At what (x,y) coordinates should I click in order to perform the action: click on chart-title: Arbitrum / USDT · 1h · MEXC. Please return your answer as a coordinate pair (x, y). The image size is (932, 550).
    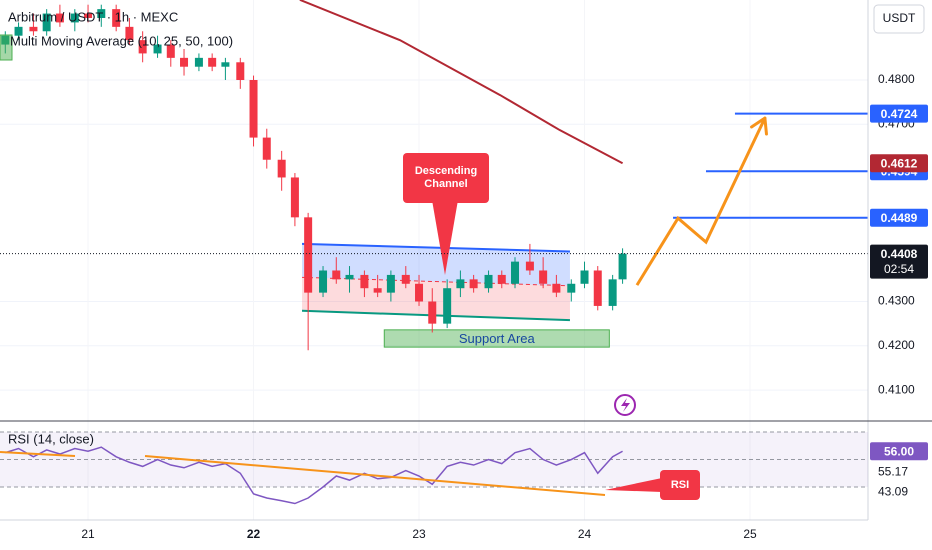
    Looking at the image, I should click on (93, 16).